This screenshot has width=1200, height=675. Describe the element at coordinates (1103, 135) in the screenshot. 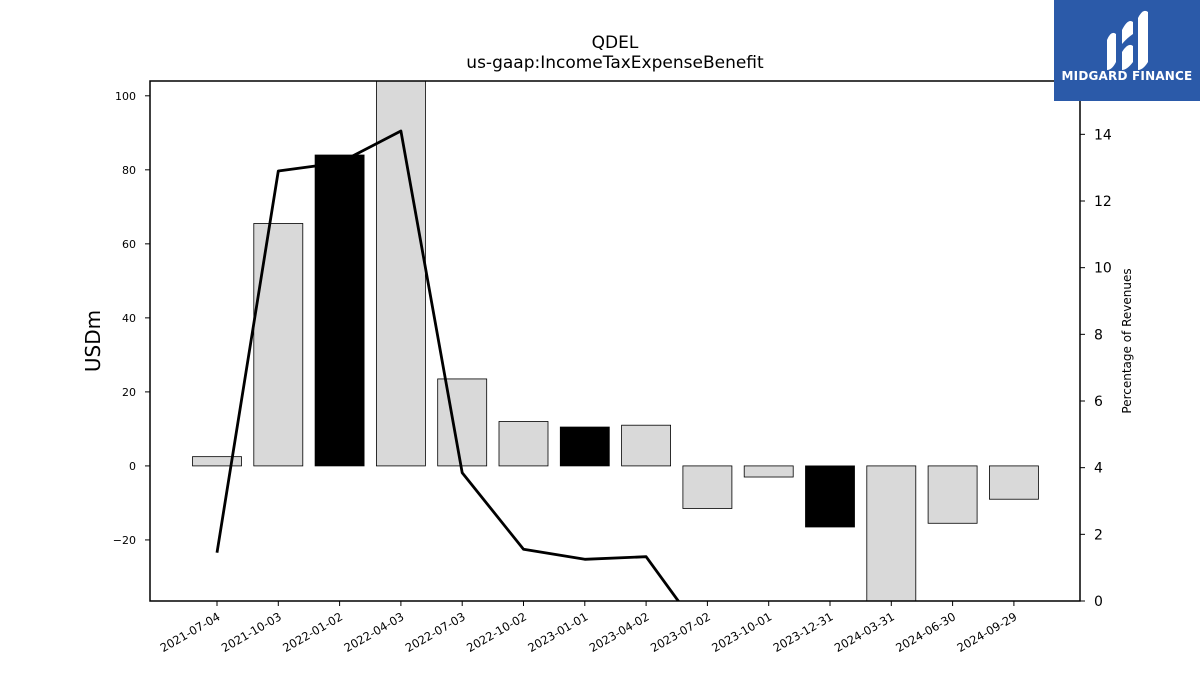

I see `y2-tick-label: 14` at that location.